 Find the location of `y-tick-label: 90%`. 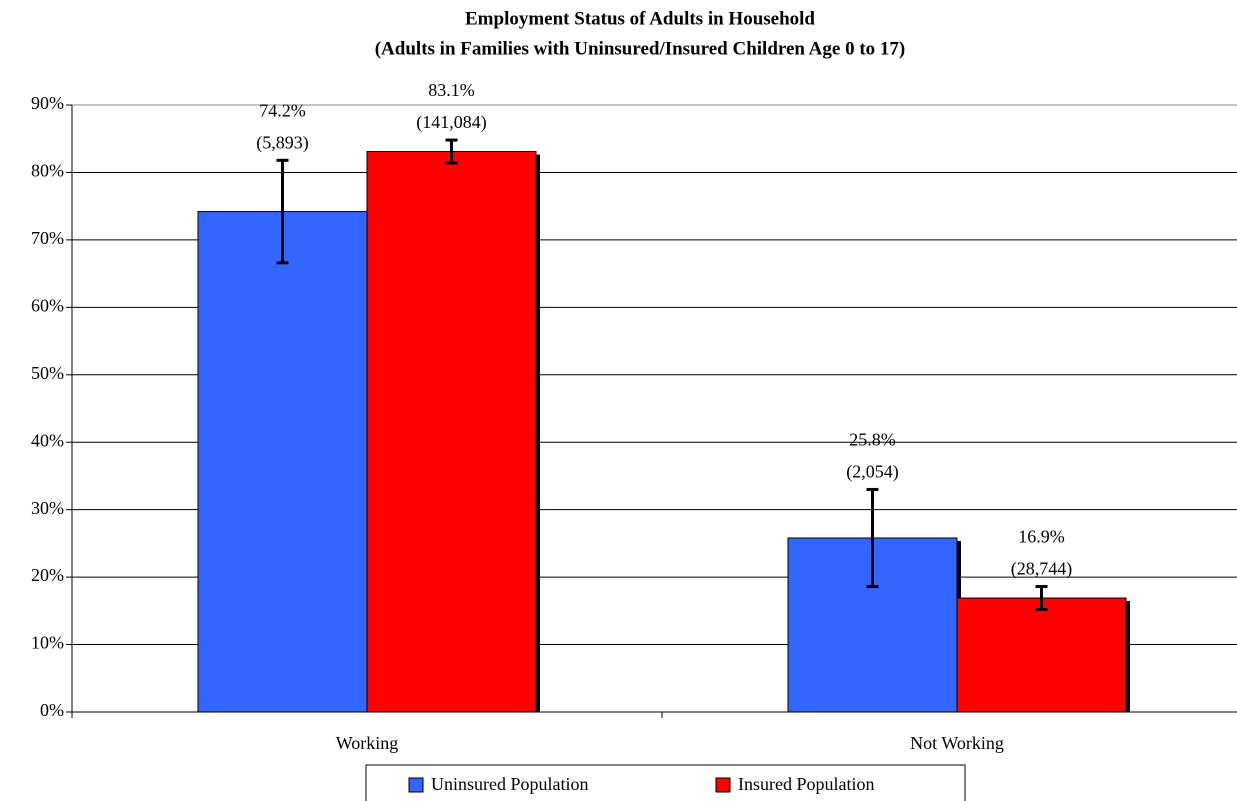

y-tick-label: 90% is located at coordinates (47, 103).